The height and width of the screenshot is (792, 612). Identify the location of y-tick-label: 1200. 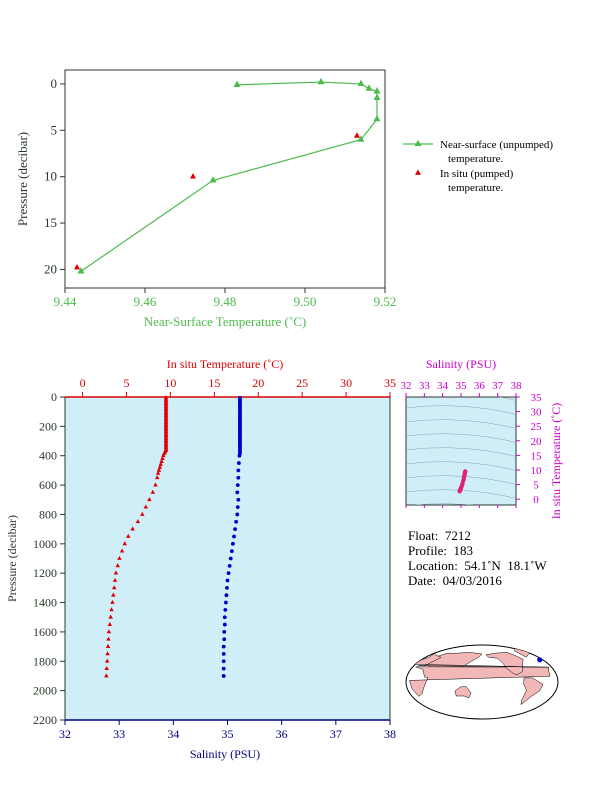
(45, 573).